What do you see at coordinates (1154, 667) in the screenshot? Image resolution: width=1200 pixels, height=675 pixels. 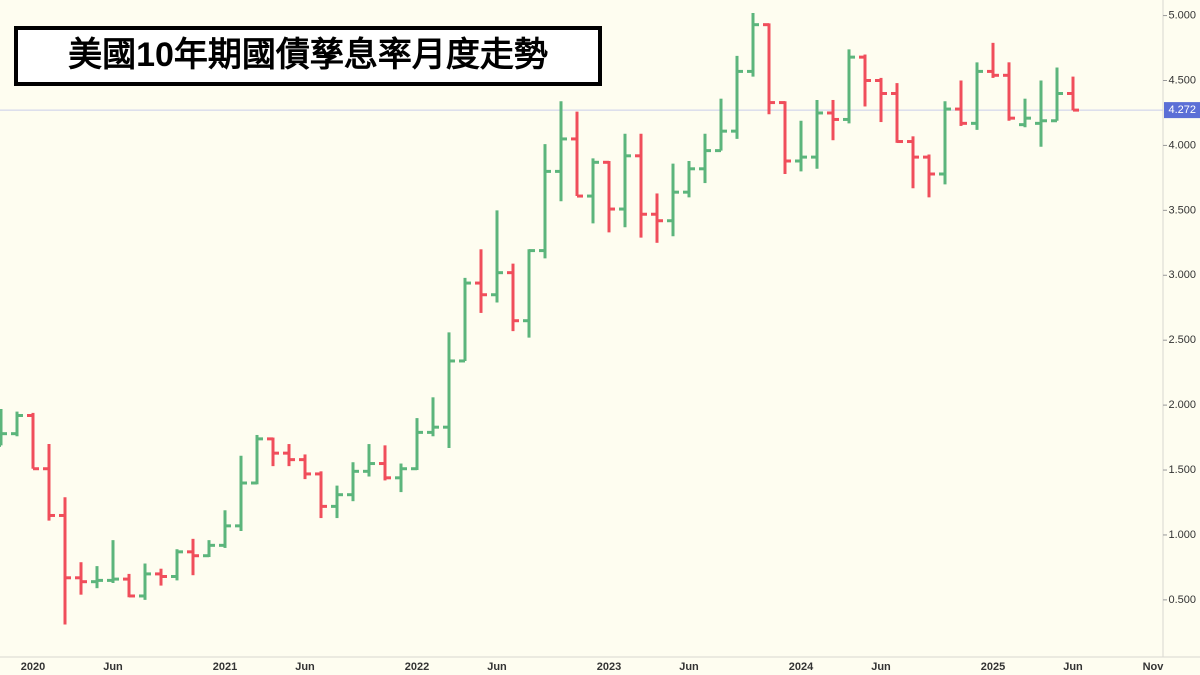 I see `x-tick-label: Nov` at bounding box center [1154, 667].